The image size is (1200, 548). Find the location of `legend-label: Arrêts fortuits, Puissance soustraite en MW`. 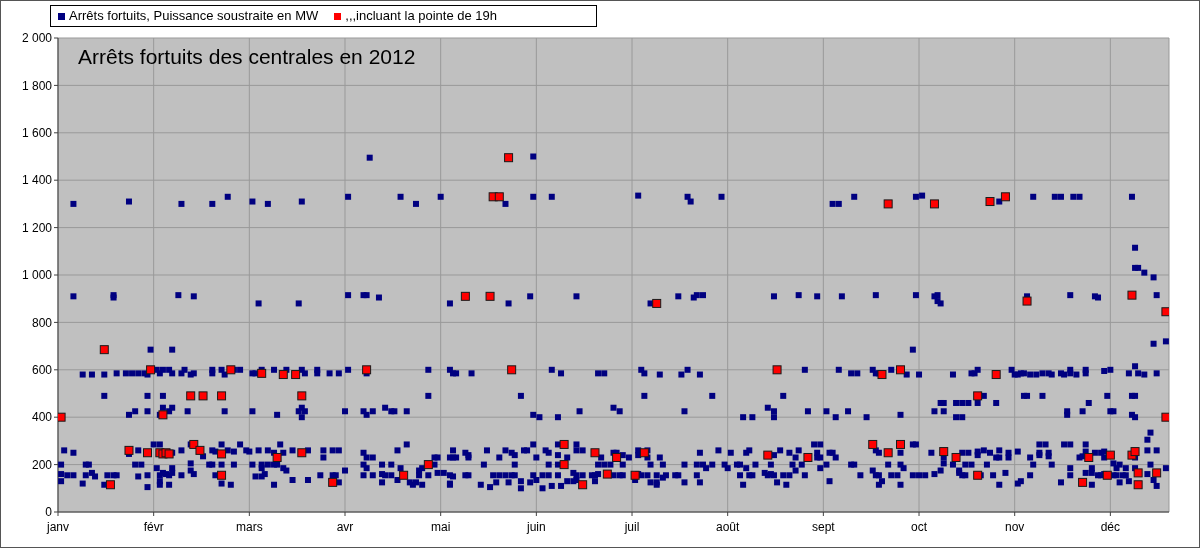

legend-label: Arrêts fortuits, Puissance soustraite en MW is located at coordinates (194, 15).